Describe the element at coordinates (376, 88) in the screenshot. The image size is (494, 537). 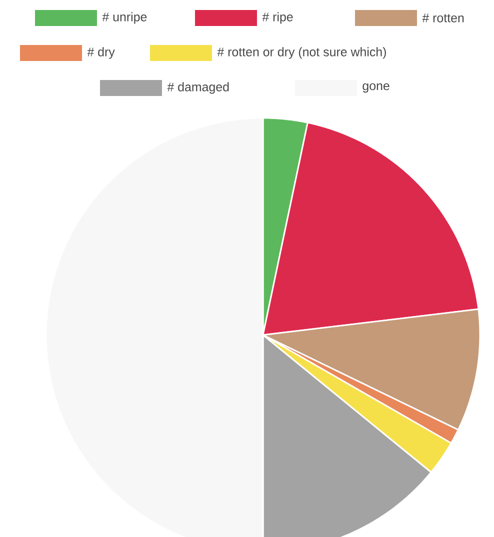
I see `legend-label: gone` at that location.